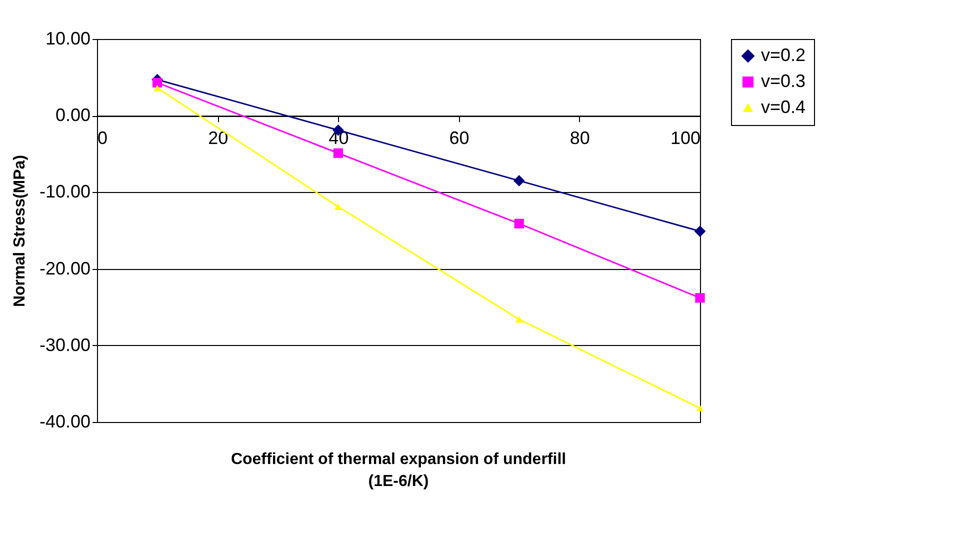 The height and width of the screenshot is (548, 961). What do you see at coordinates (64, 192) in the screenshot?
I see `y-tick-label: -10.00` at bounding box center [64, 192].